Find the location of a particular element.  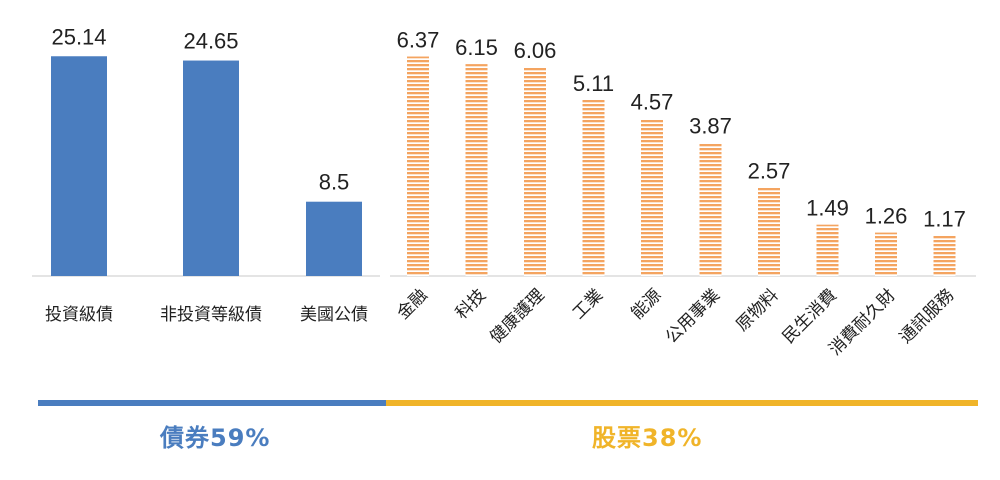

tick-label-equity-9: 通訊服務 is located at coordinates (927, 316).